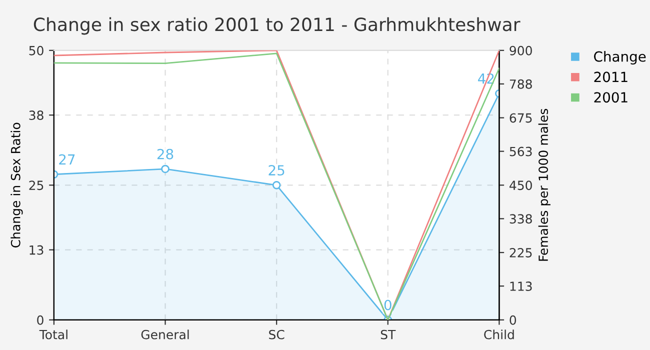  I want to click on y-axis-title: Change in Sex Ratio, so click(16, 185).